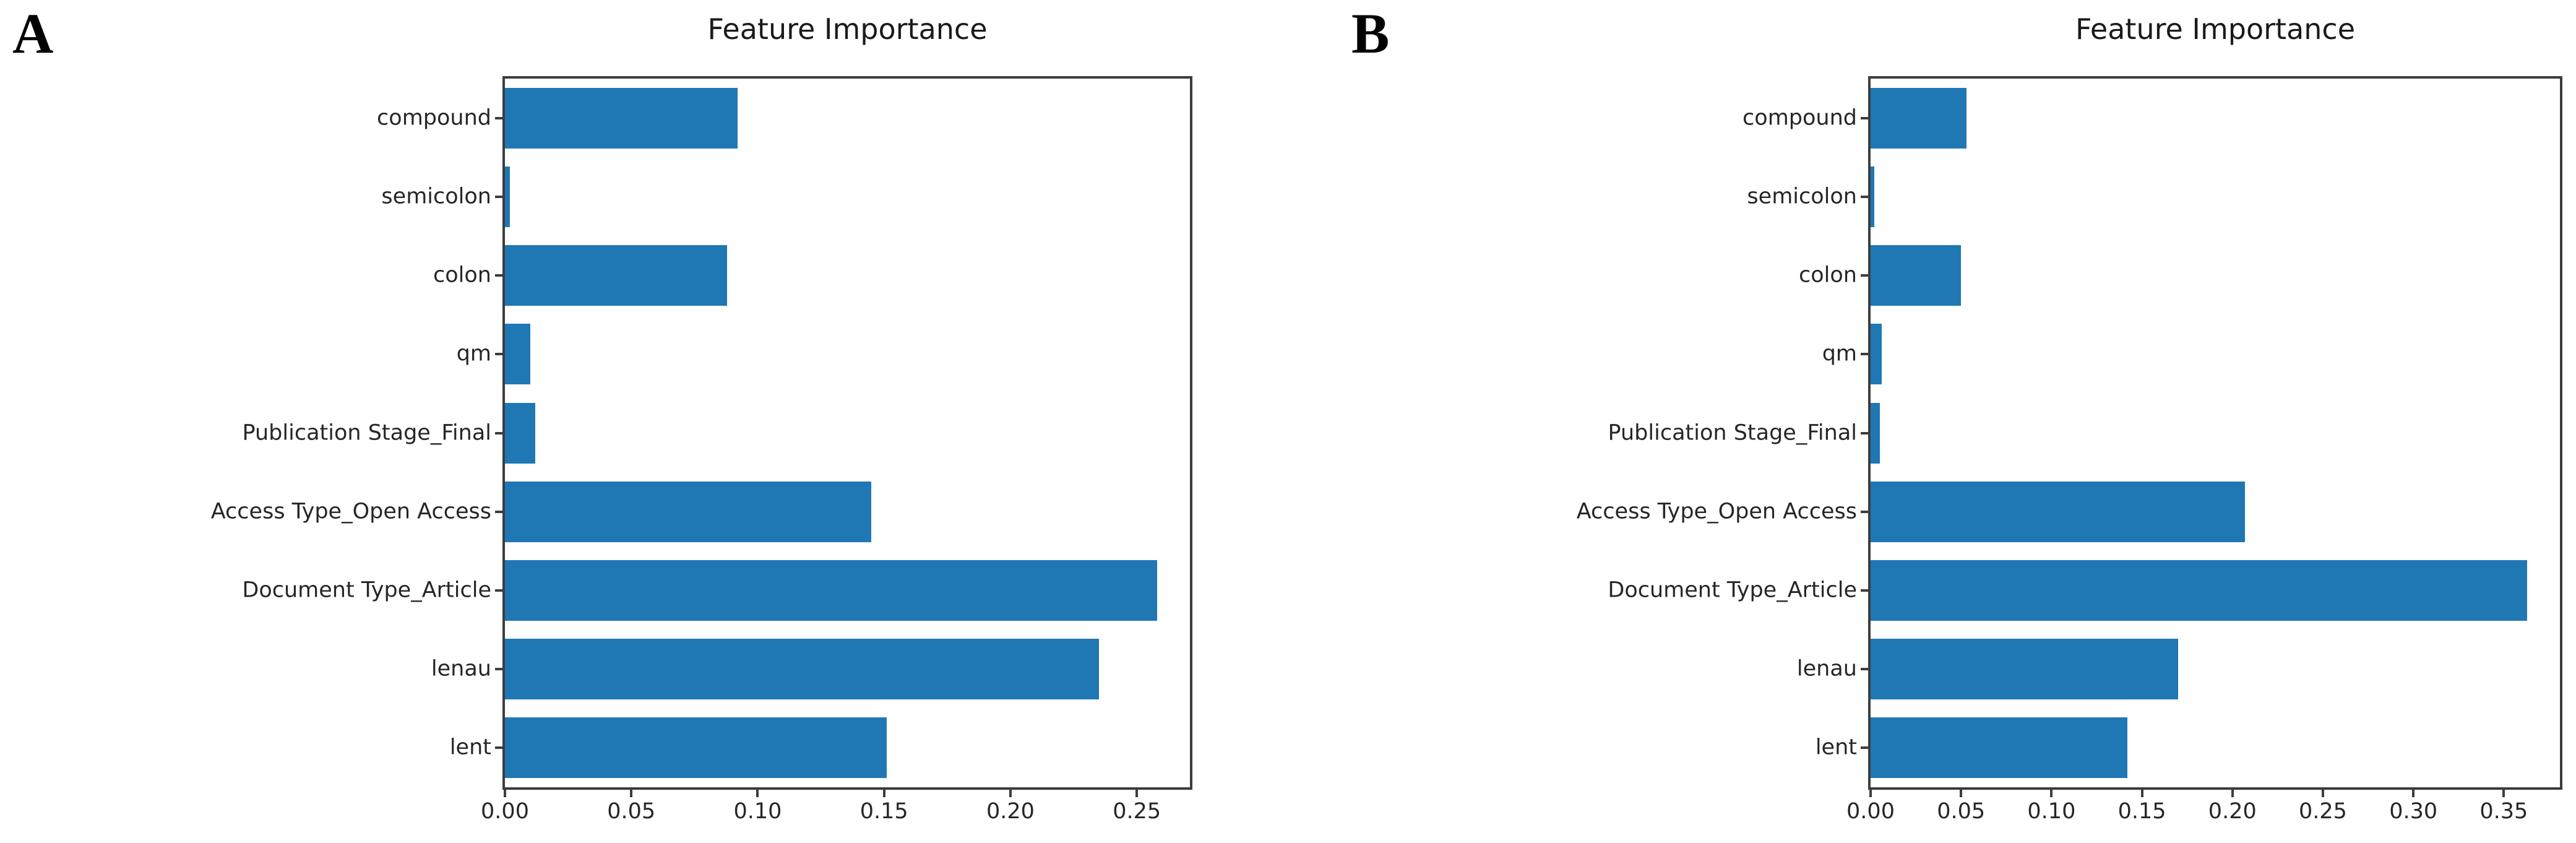 Image resolution: width=2576 pixels, height=843 pixels. Describe the element at coordinates (2413, 811) in the screenshot. I see `x-tick-label: 0.30` at that location.